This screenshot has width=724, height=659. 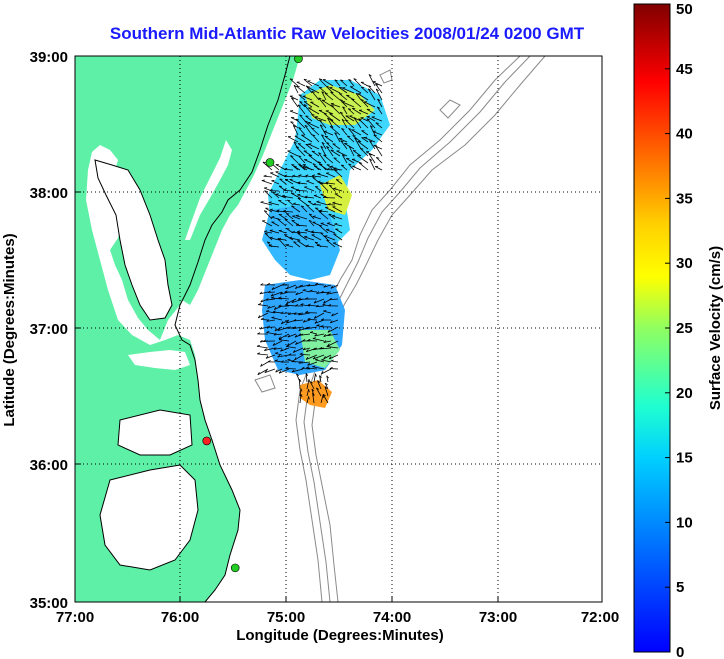 What do you see at coordinates (49, 465) in the screenshot?
I see `lat-tick-label: 36:00` at bounding box center [49, 465].